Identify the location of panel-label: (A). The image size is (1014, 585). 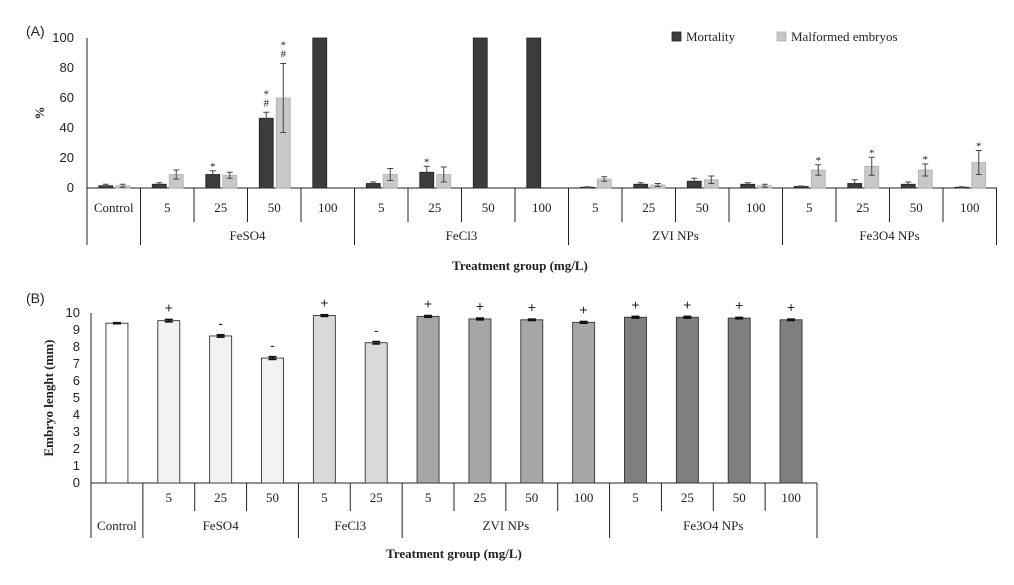
(35, 31).